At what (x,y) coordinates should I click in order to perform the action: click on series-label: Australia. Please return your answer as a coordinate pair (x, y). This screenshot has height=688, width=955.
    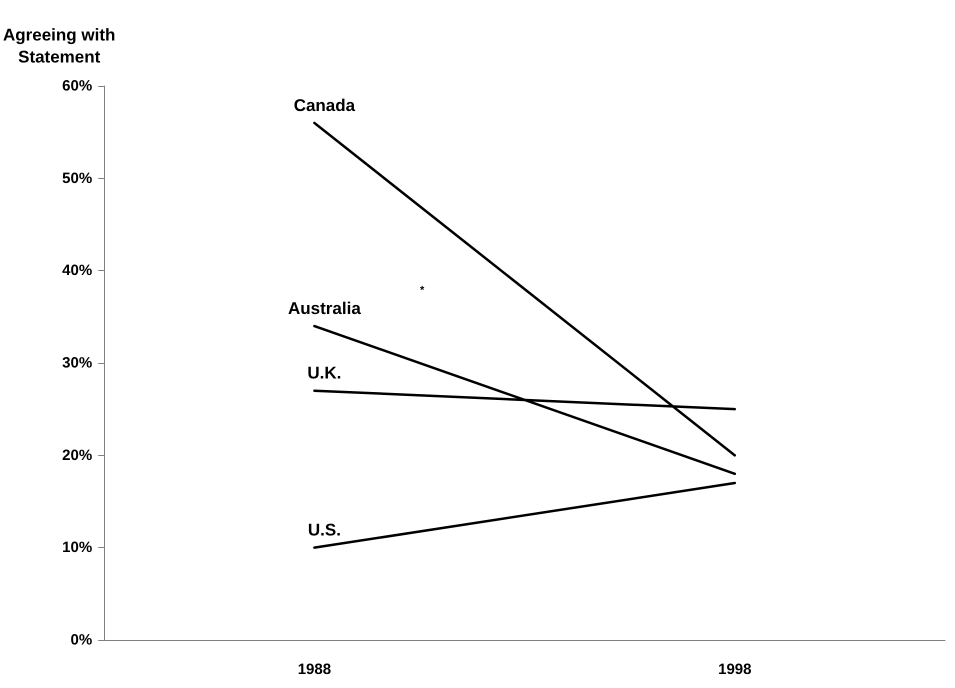
    Looking at the image, I should click on (325, 308).